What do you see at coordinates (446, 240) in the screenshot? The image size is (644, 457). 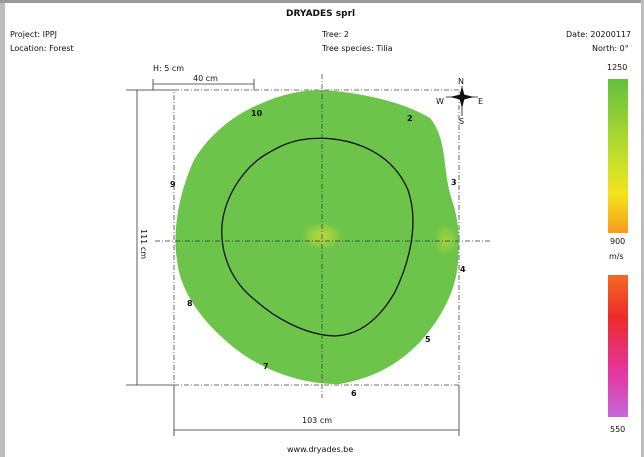 I see `edge-zone` at bounding box center [446, 240].